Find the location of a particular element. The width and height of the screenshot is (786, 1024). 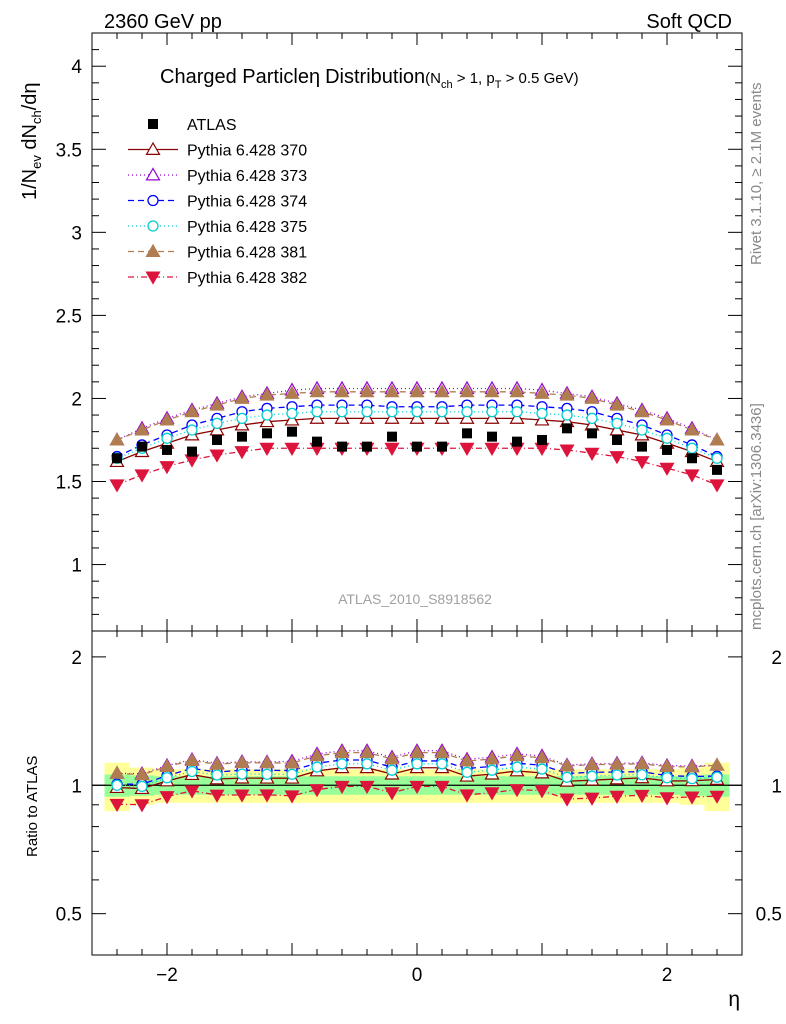

ratio-y-axis-label: Ratio to ATLAS is located at coordinates (32, 806).